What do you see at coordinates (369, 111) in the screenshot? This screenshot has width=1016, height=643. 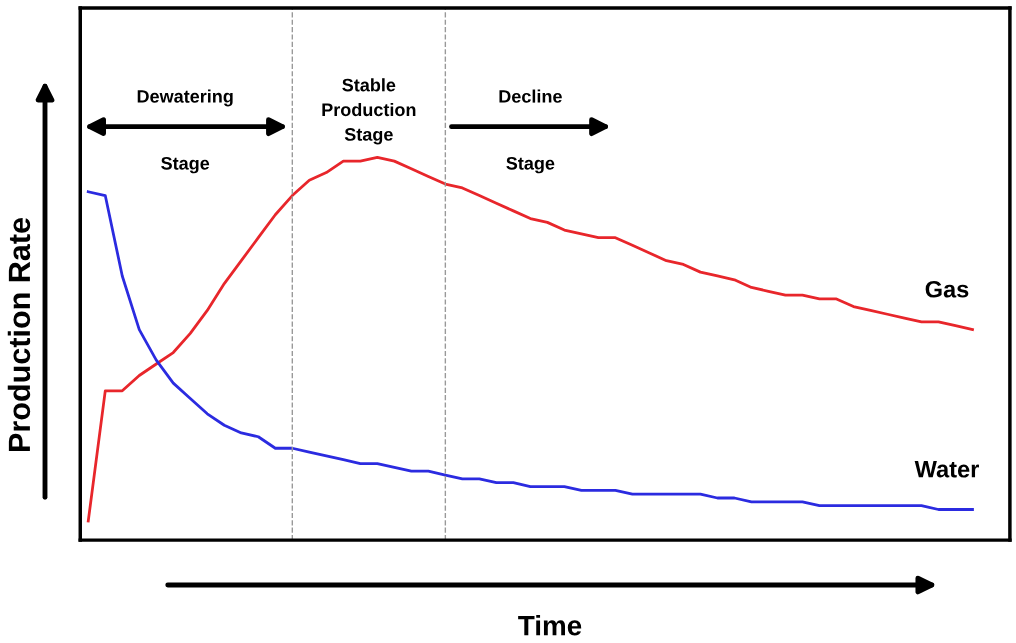 I see `text: Stable Production Stage` at bounding box center [369, 111].